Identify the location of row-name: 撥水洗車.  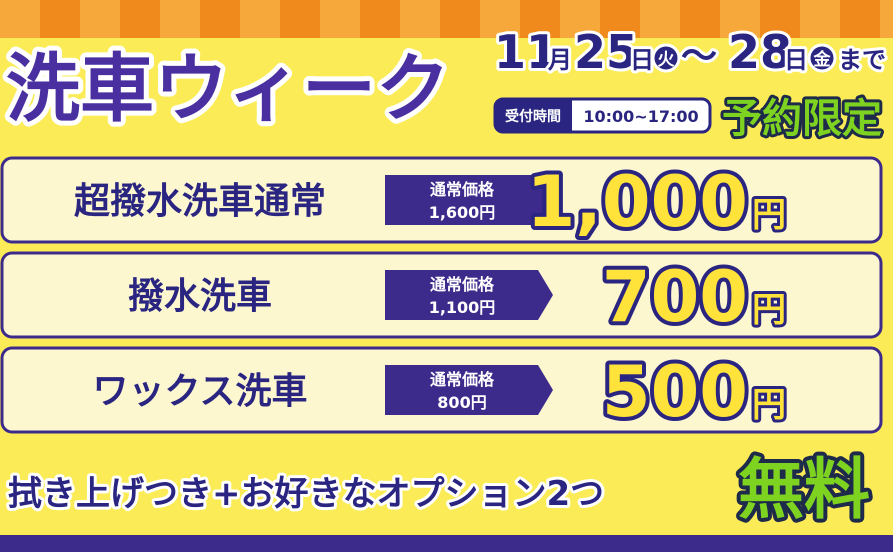
(200, 296).